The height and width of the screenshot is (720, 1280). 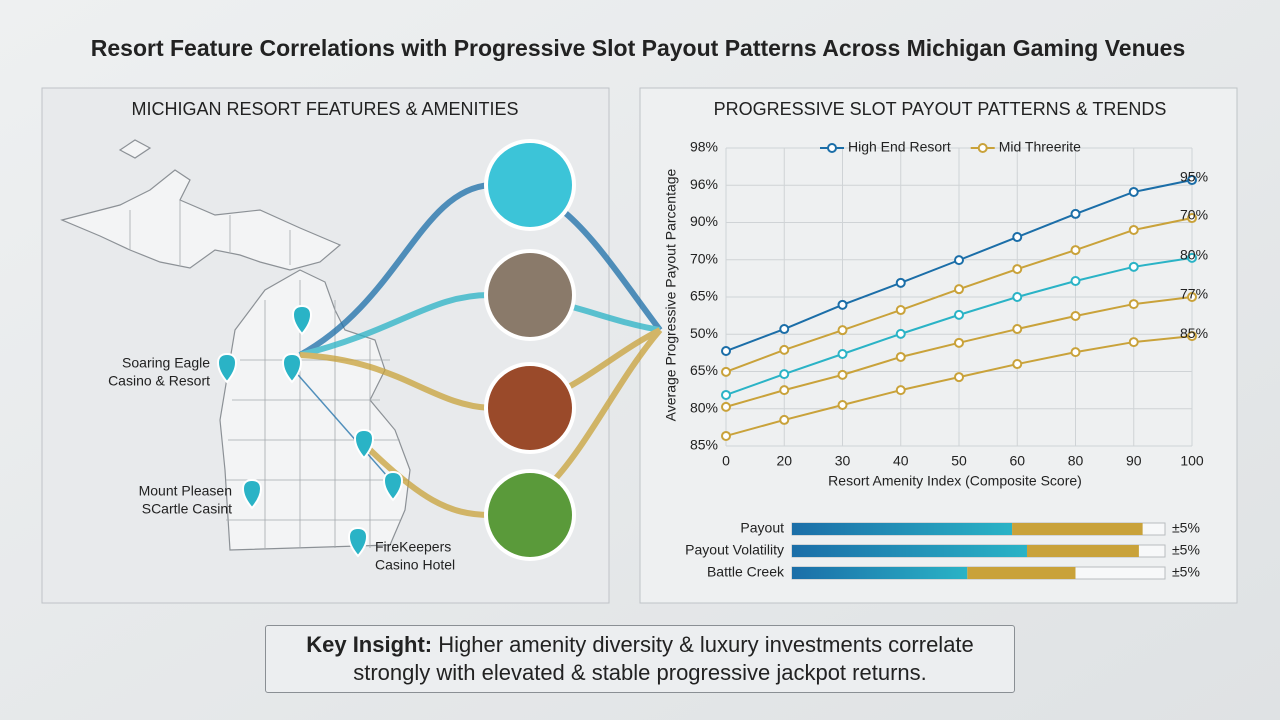 I want to click on end-label: 77%, so click(x=1194, y=294).